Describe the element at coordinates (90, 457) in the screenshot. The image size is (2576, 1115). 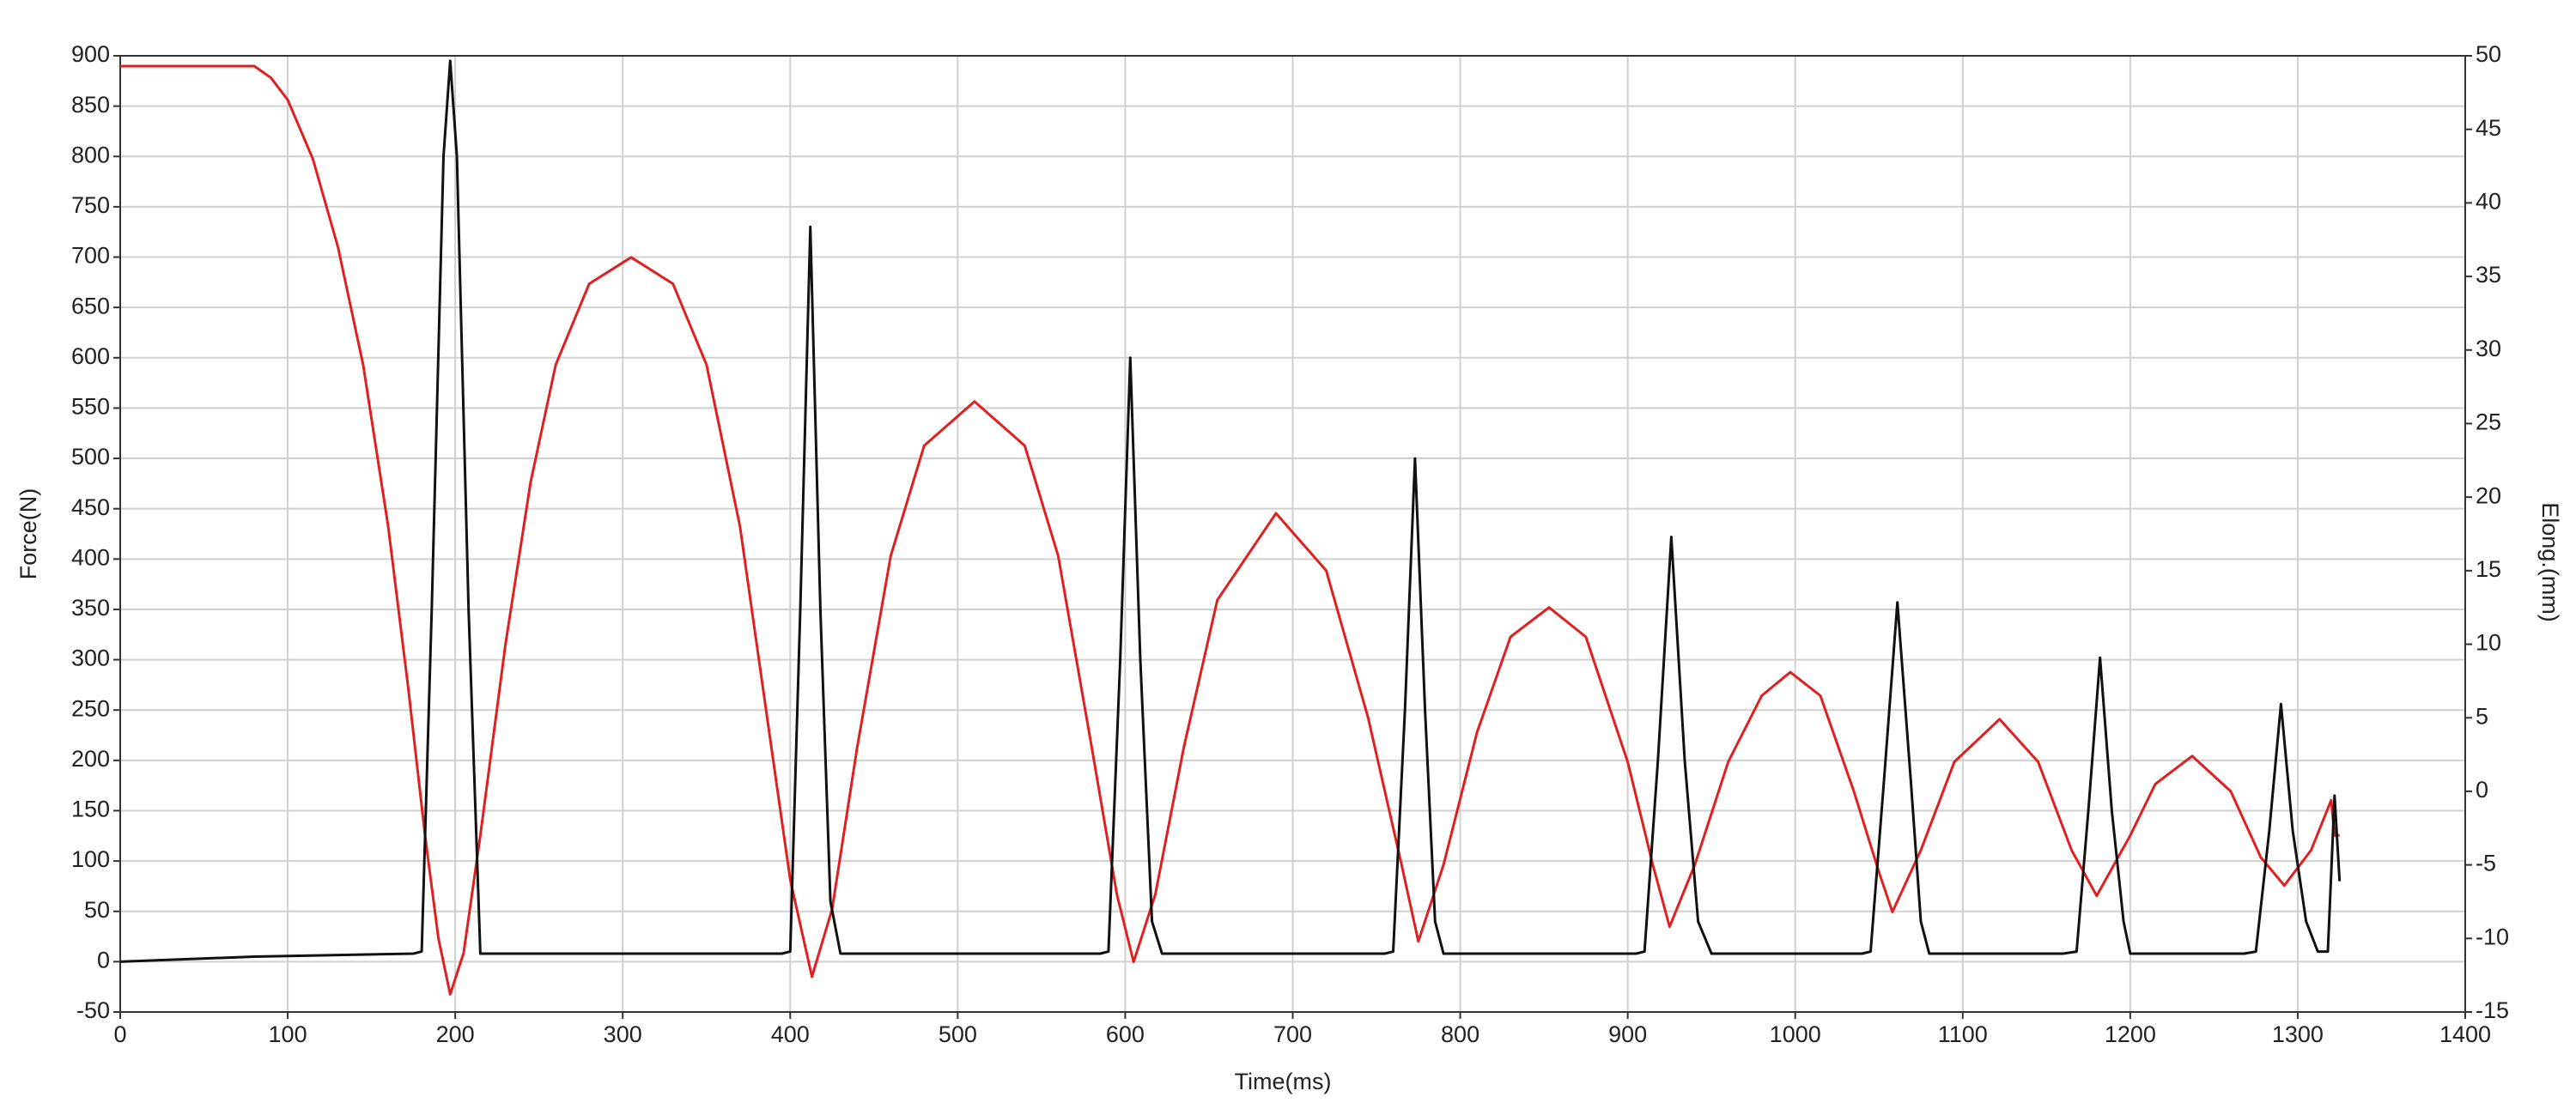
I see `y-tick-label: 500` at that location.